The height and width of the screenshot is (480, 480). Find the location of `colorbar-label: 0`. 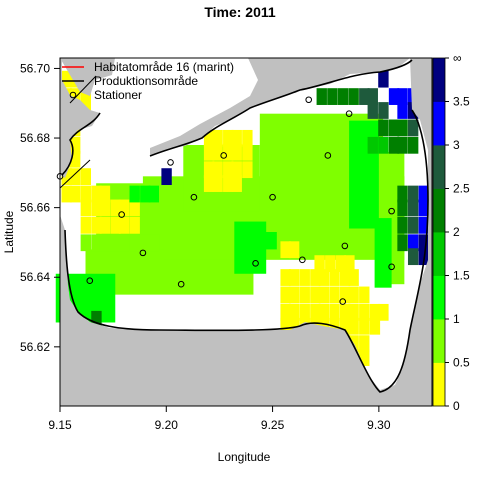

colorbar-label: 0 is located at coordinates (456, 406).